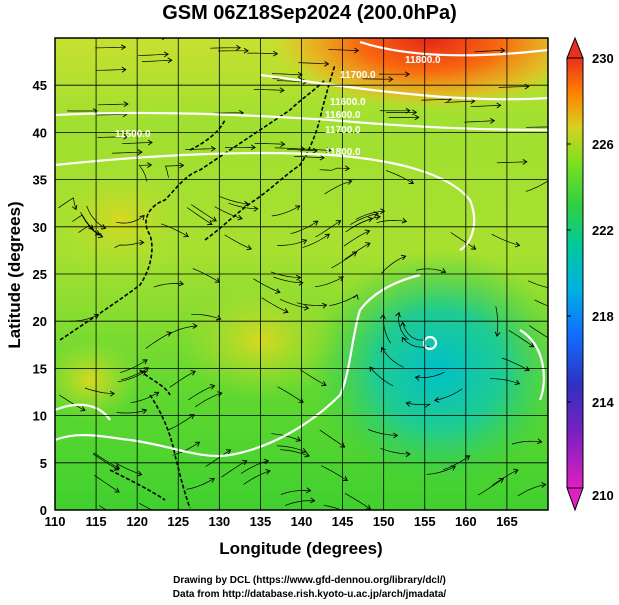  I want to click on y-tick-label: 10, so click(40, 416).